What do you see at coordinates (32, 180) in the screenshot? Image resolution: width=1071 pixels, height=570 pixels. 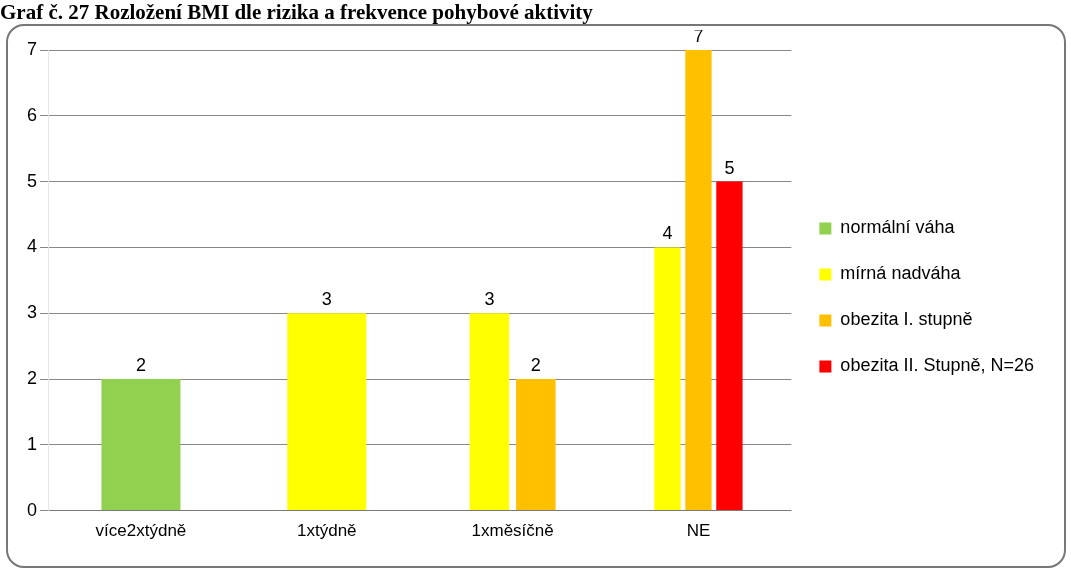 I see `y-tick-label: 5` at bounding box center [32, 180].